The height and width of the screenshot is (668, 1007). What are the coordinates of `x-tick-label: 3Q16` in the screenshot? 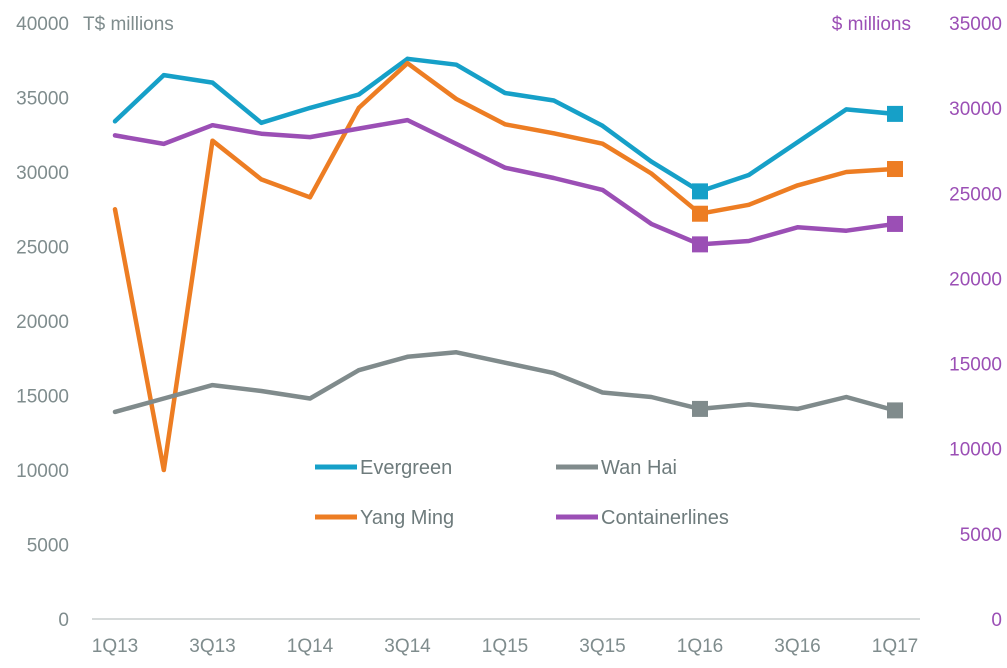 It's located at (797, 646).